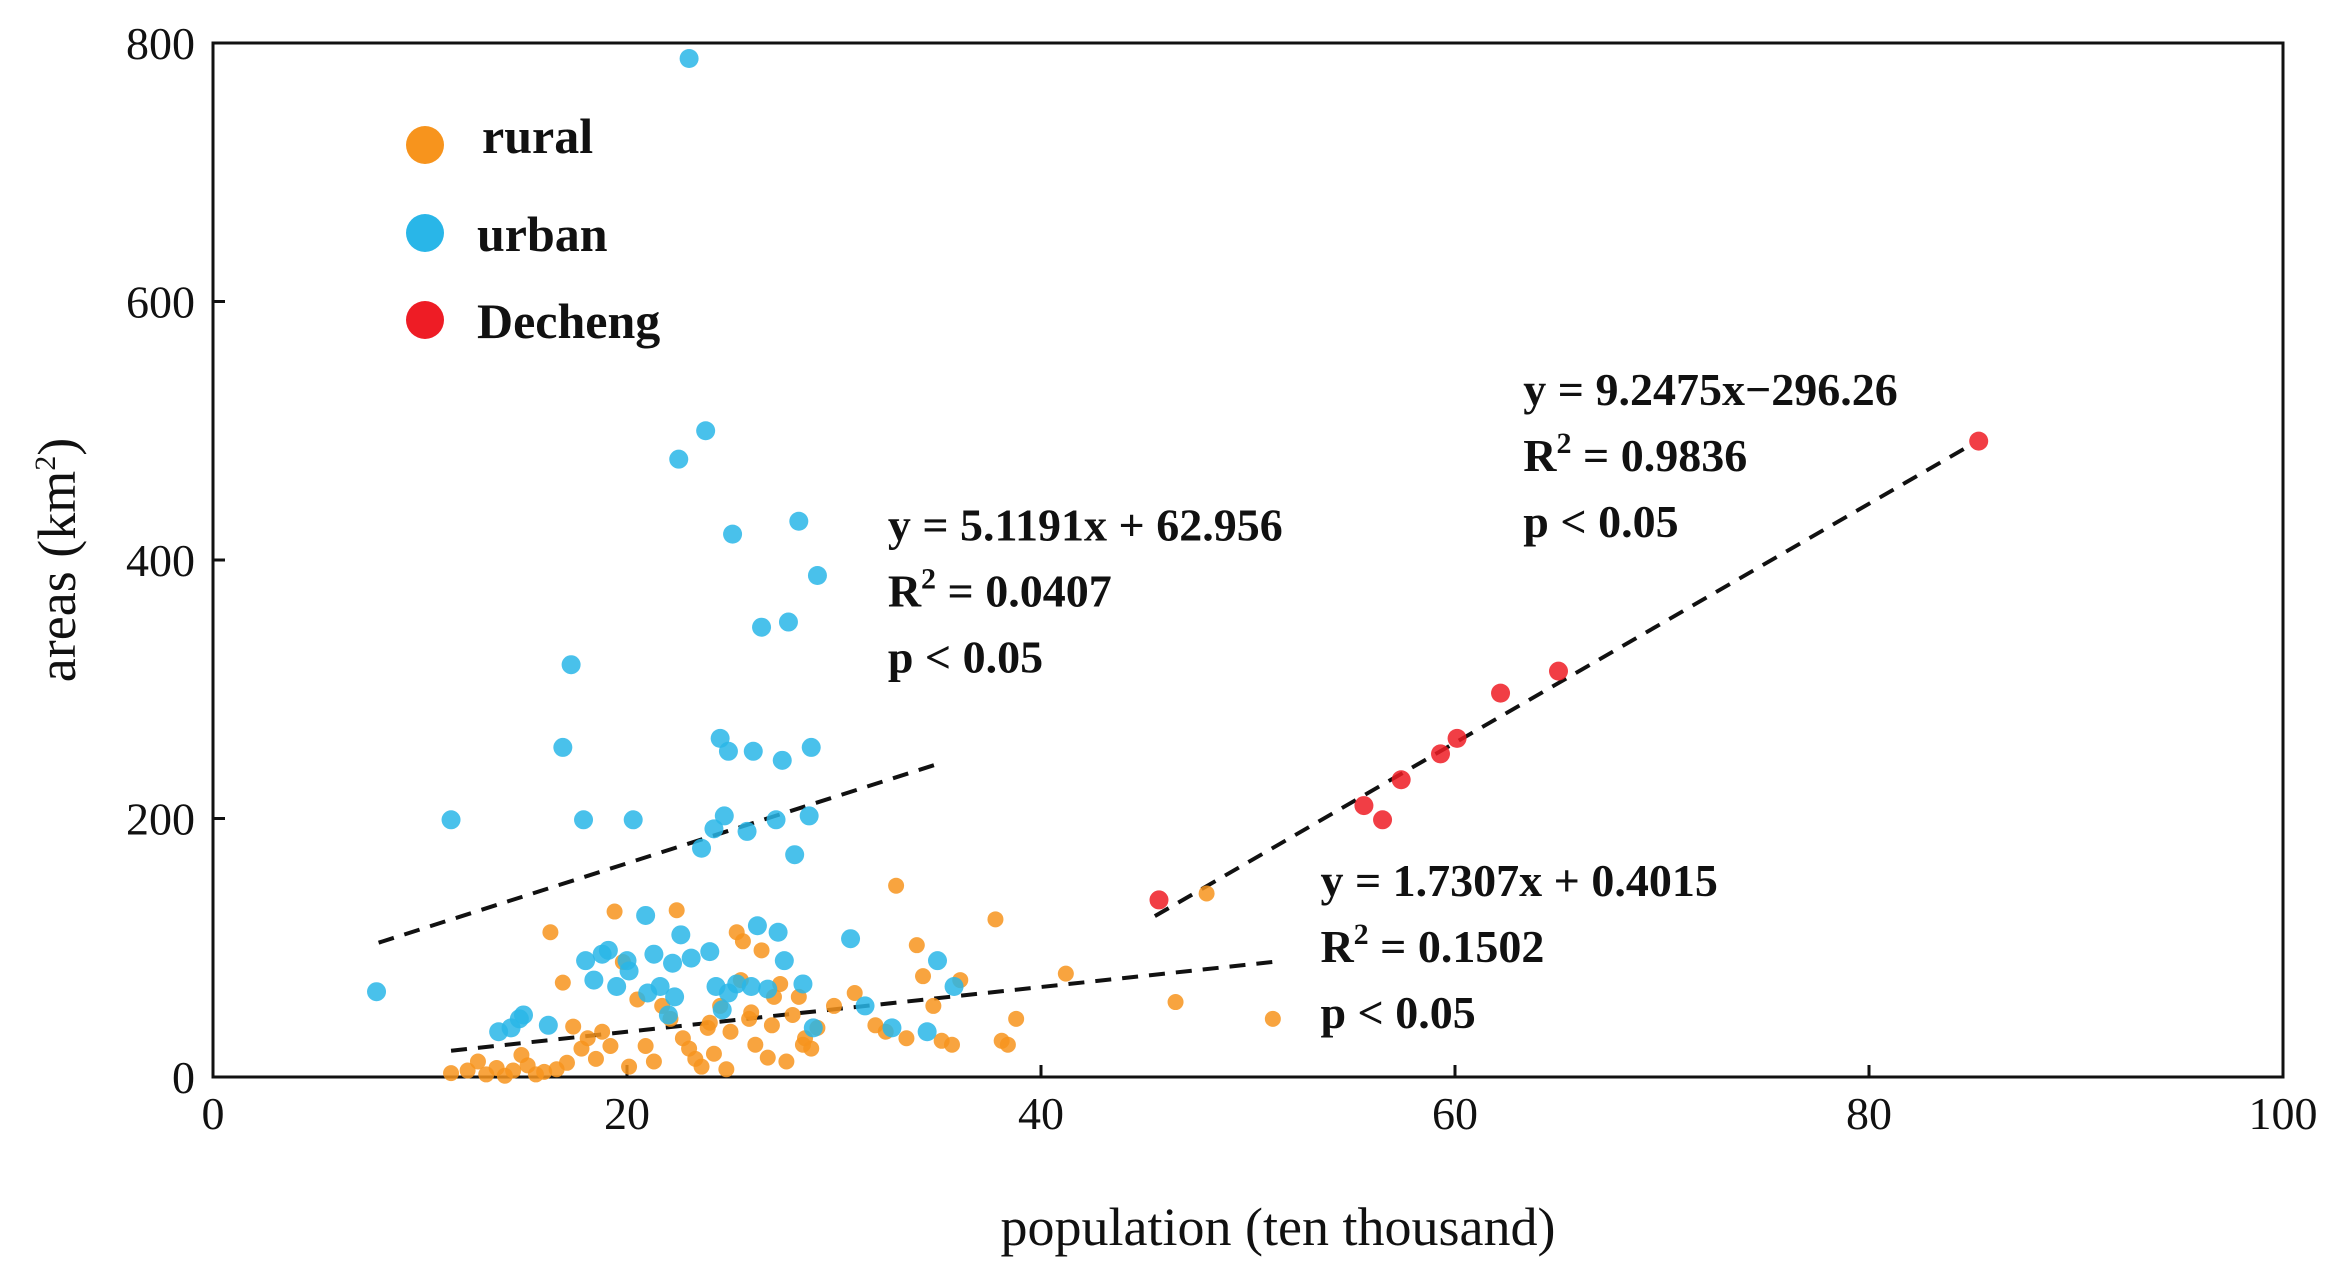 The image size is (2342, 1272). Describe the element at coordinates (160, 43) in the screenshot. I see `y-tick-label: 800` at that location.